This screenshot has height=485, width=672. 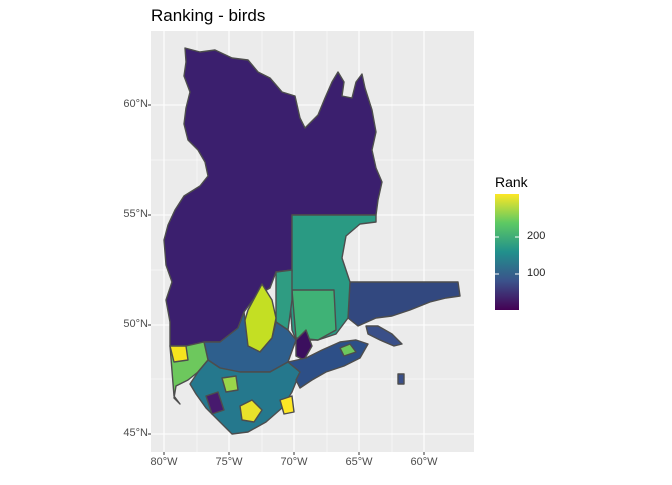 What do you see at coordinates (287, 405) in the screenshot?
I see `region-east-yellow` at bounding box center [287, 405].